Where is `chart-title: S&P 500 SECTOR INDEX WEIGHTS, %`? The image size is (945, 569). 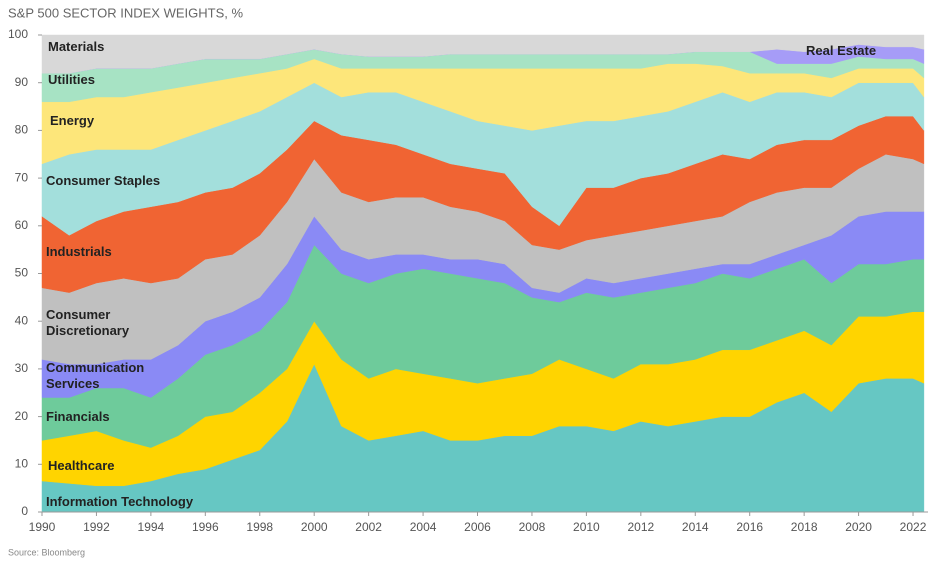
chart-title: S&P 500 SECTOR INDEX WEIGHTS, % is located at coordinates (125, 12).